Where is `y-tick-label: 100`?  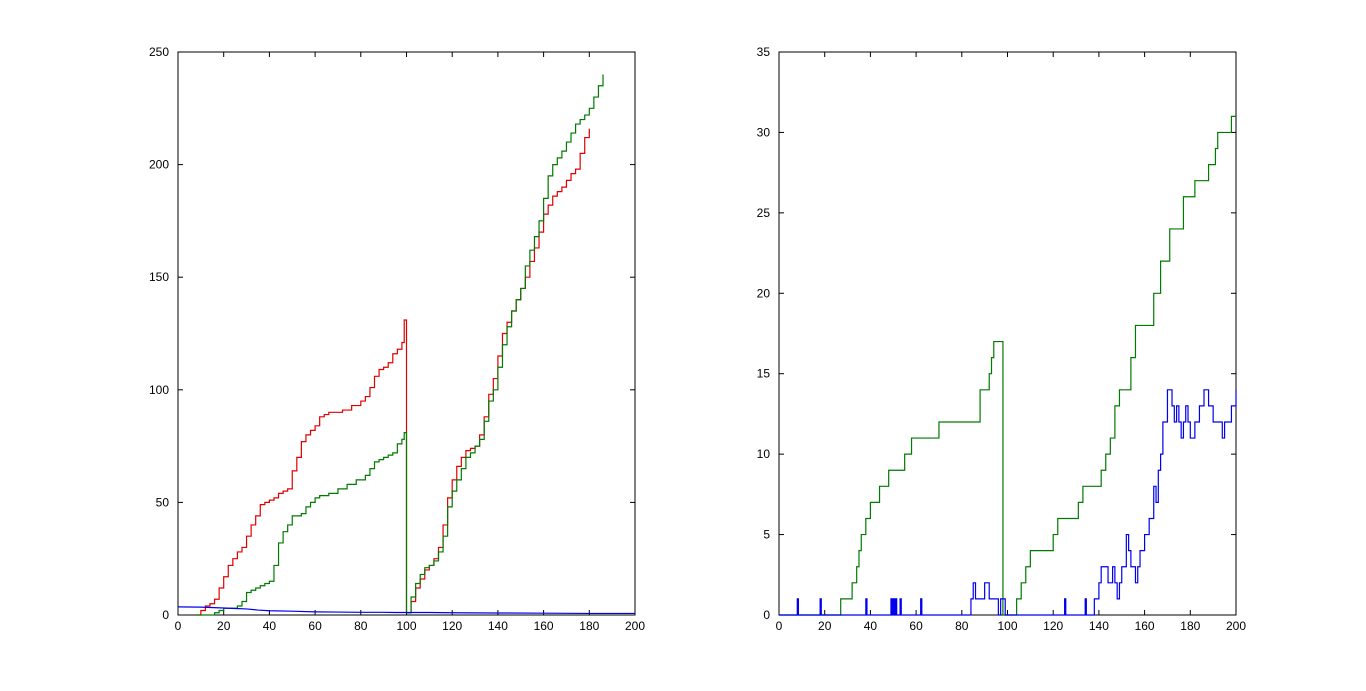
y-tick-label: 100 is located at coordinates (159, 390).